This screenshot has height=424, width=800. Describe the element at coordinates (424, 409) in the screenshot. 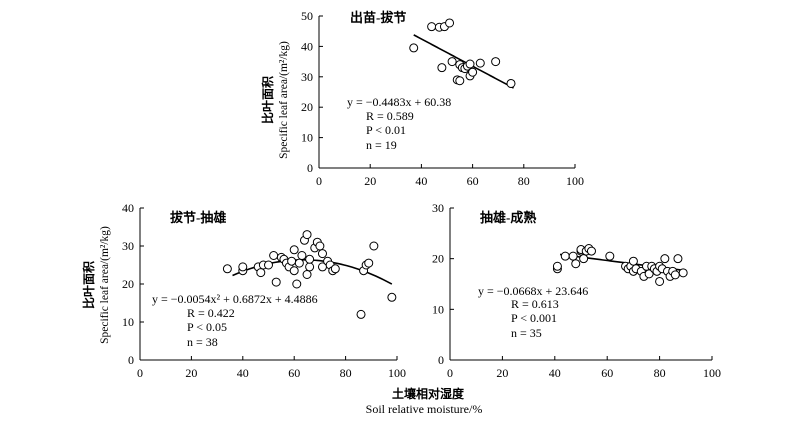

I see `x-axis-label-en: Soil relative moisture/%` at that location.